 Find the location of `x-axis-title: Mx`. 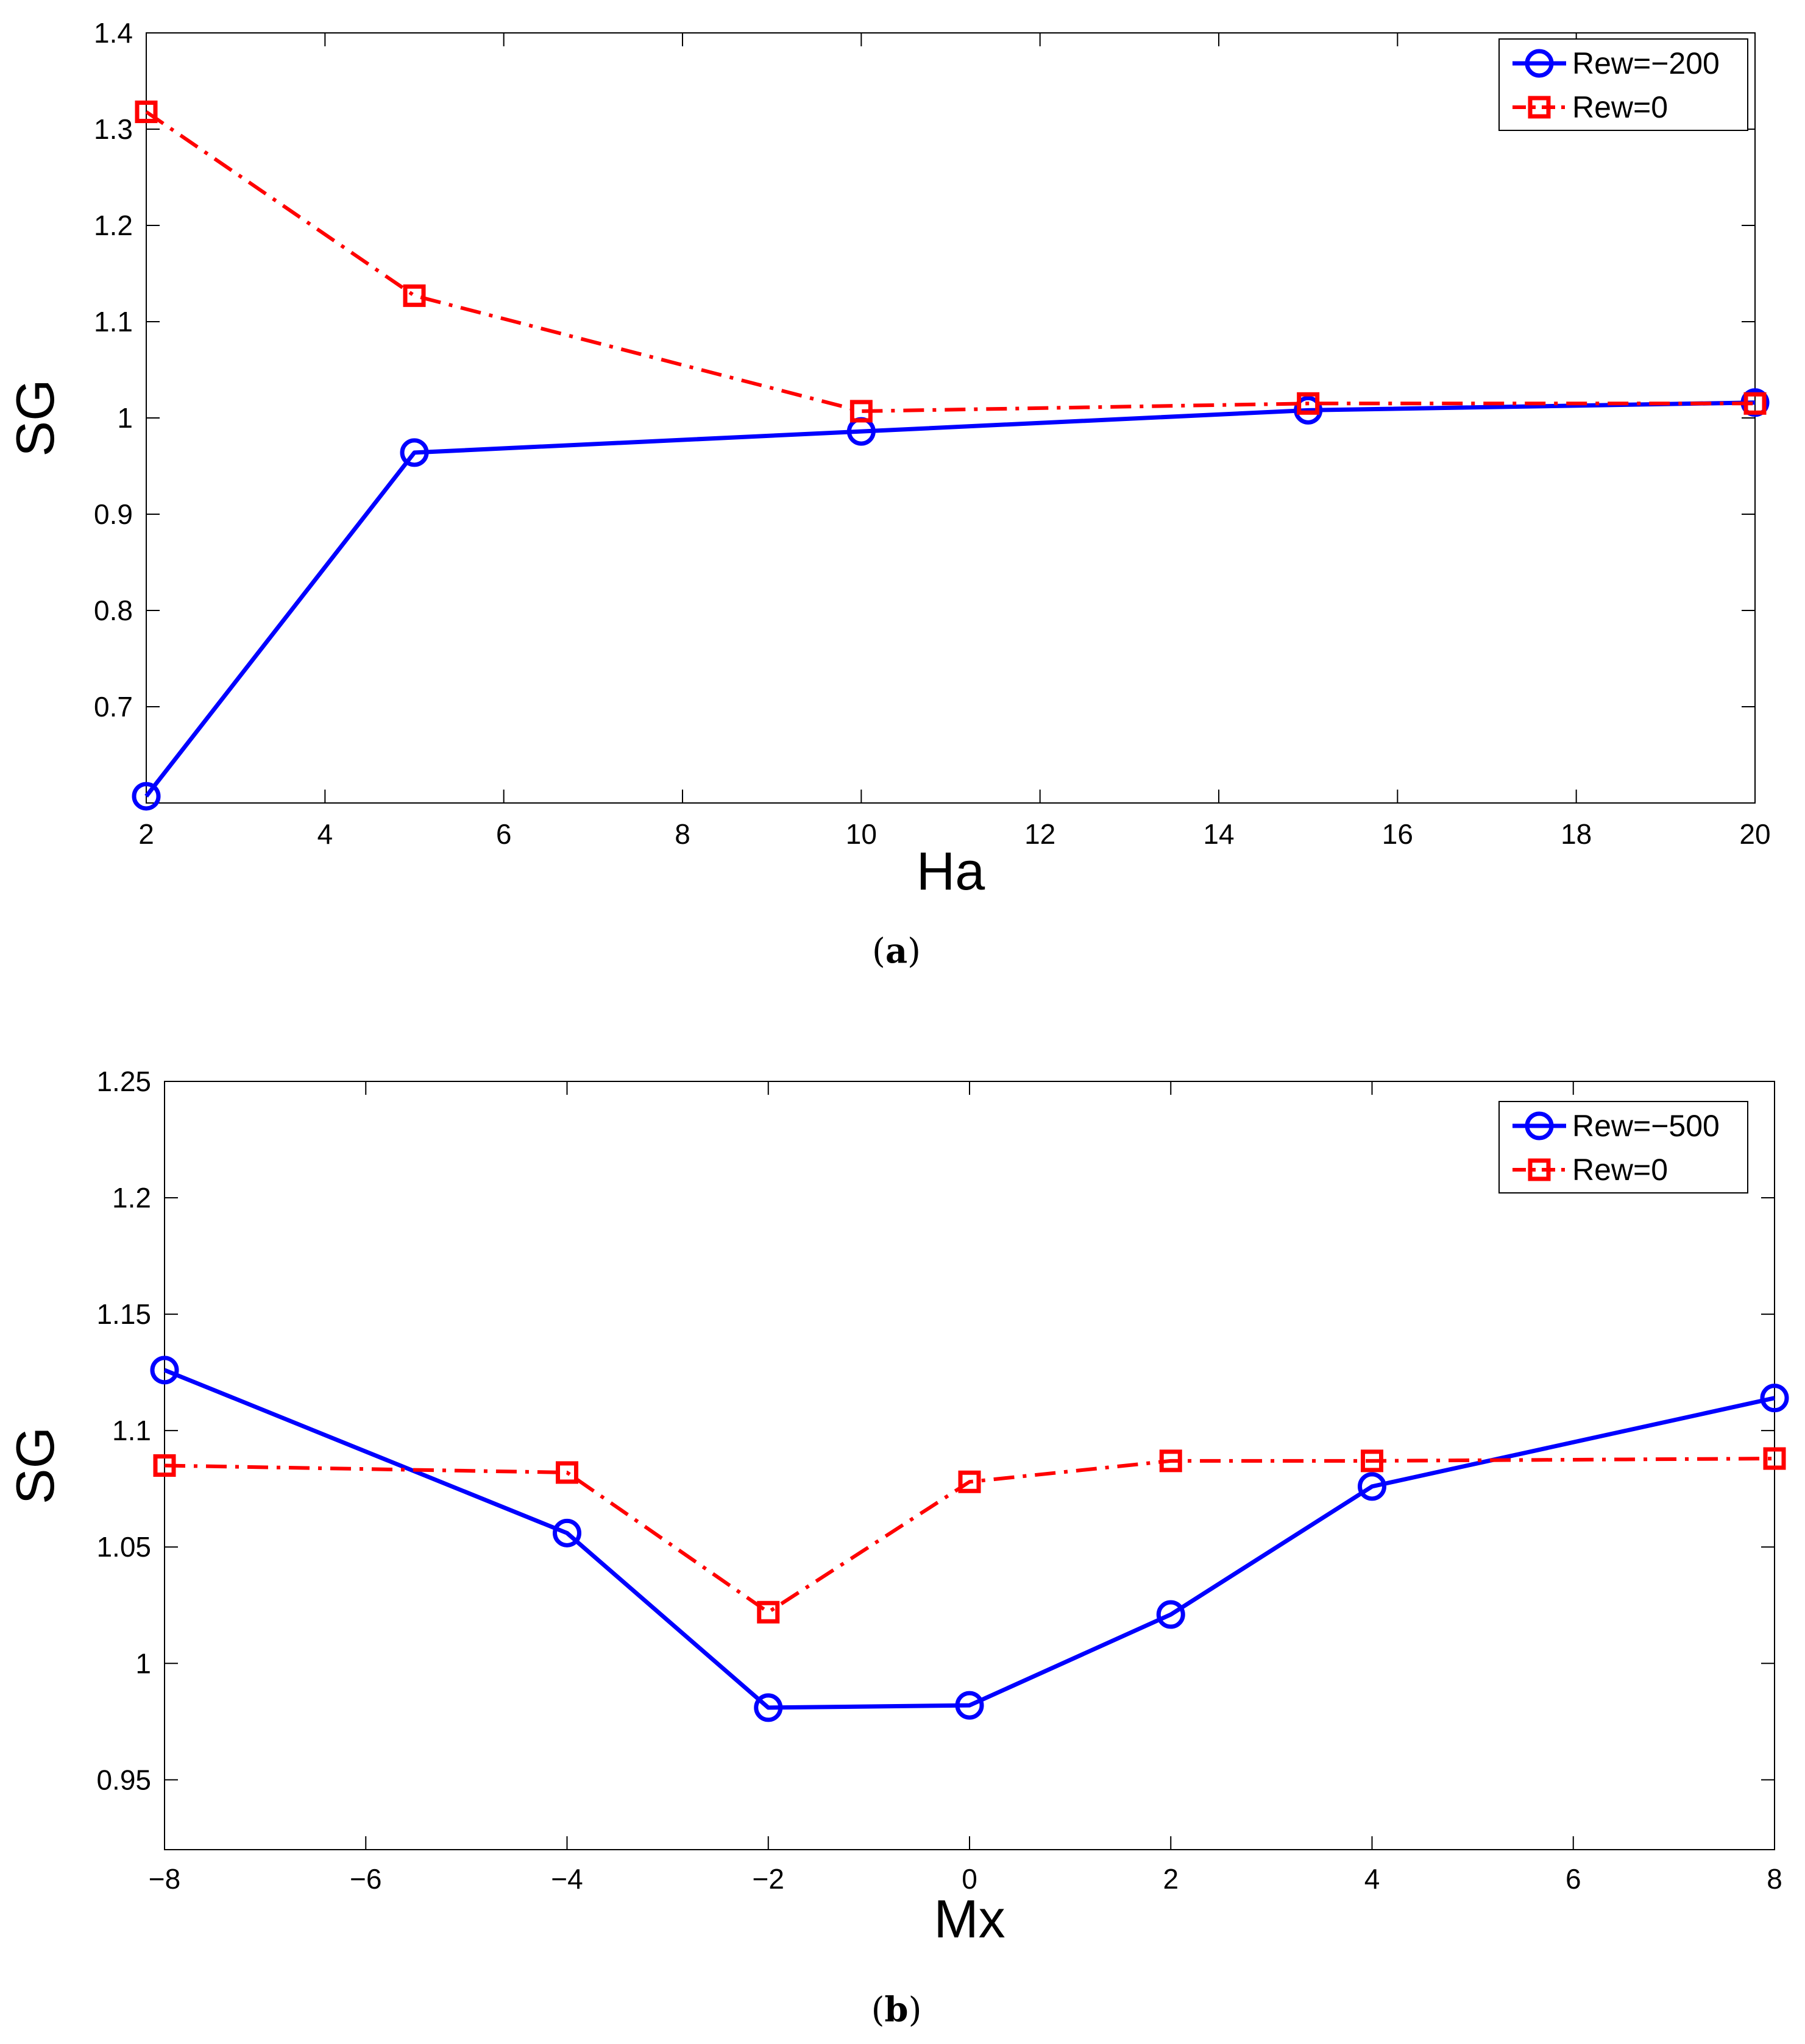

x-axis-title: Mx is located at coordinates (970, 1919).